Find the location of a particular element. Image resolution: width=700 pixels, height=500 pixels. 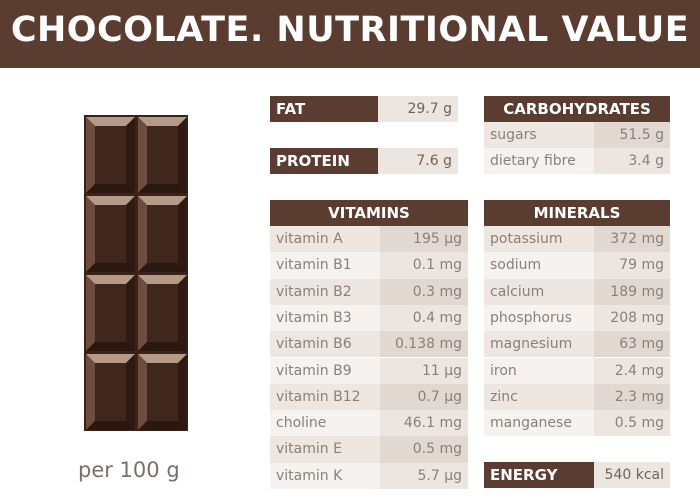

row-label: choline is located at coordinates (325, 423).